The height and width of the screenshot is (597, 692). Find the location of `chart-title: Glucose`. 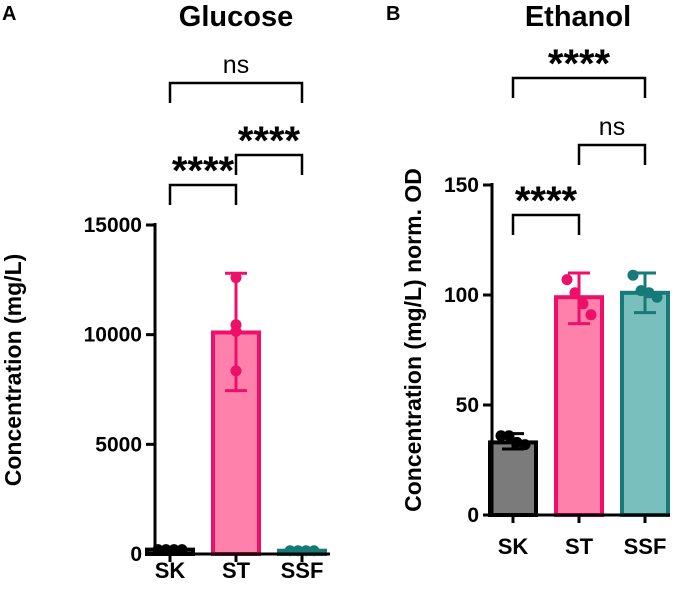

chart-title: Glucose is located at coordinates (236, 17).